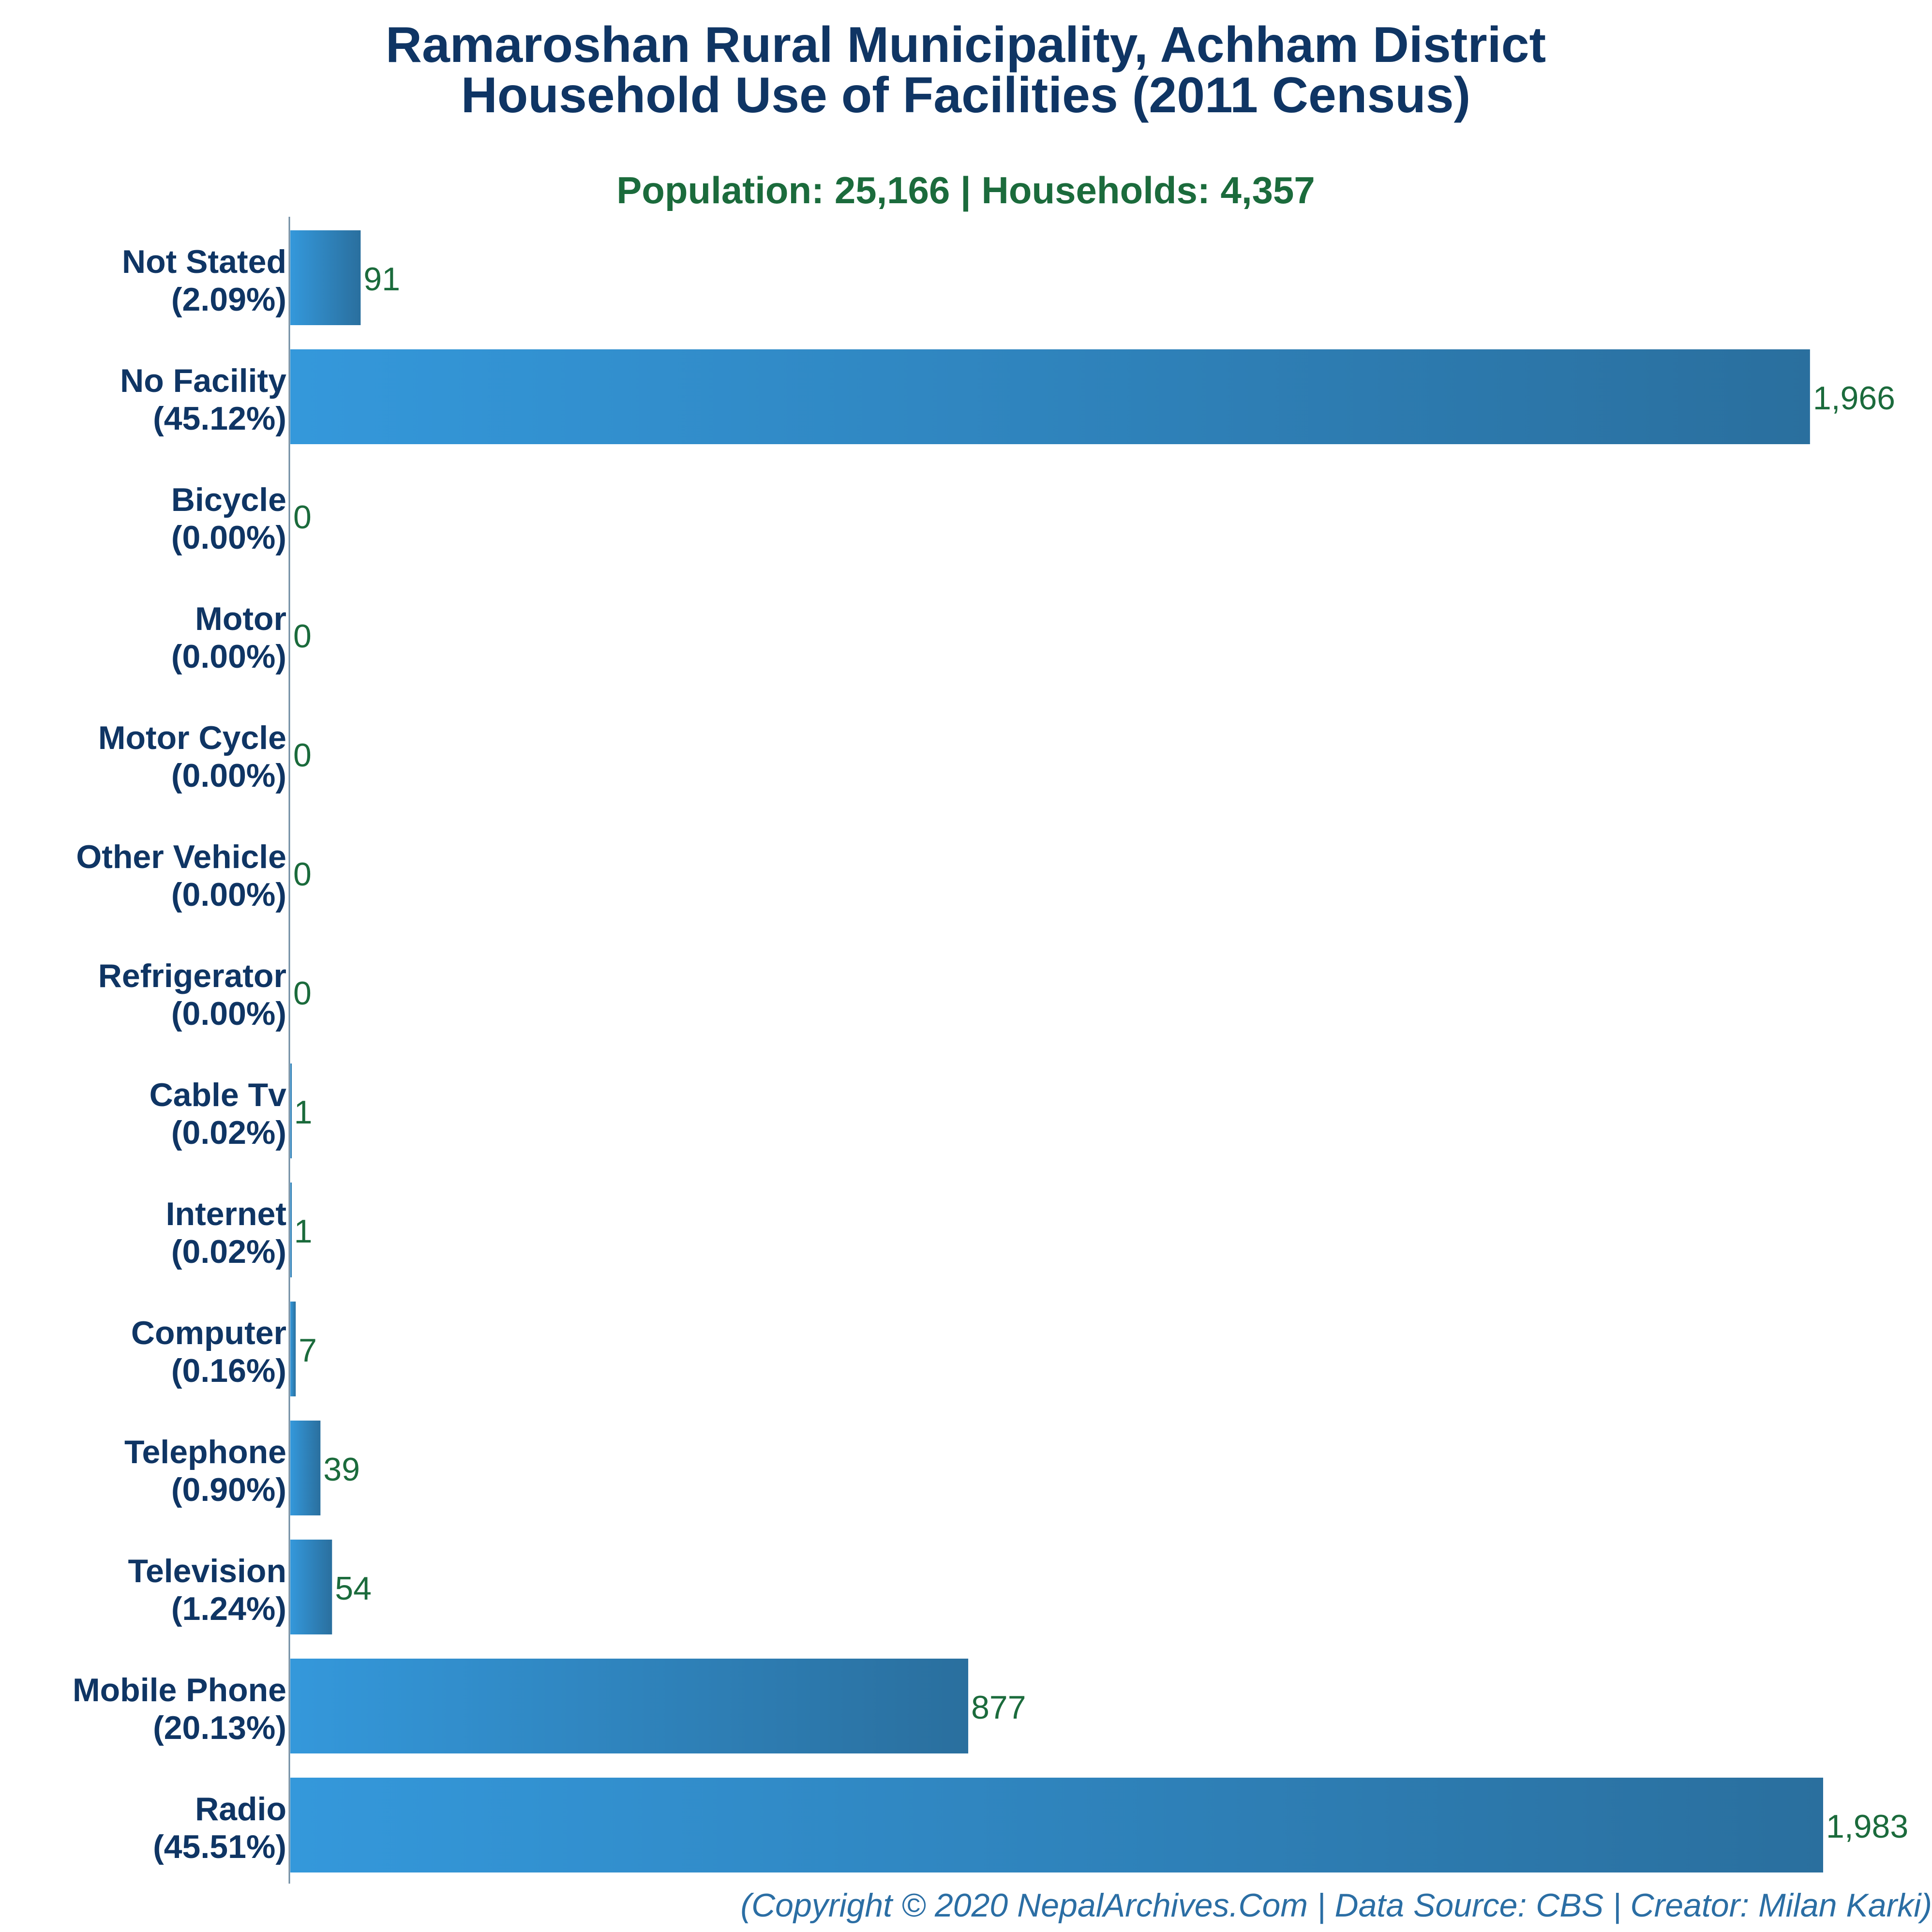 The image size is (1932, 1932). I want to click on category-percent-motor-cycle: (0.00%), so click(228, 775).